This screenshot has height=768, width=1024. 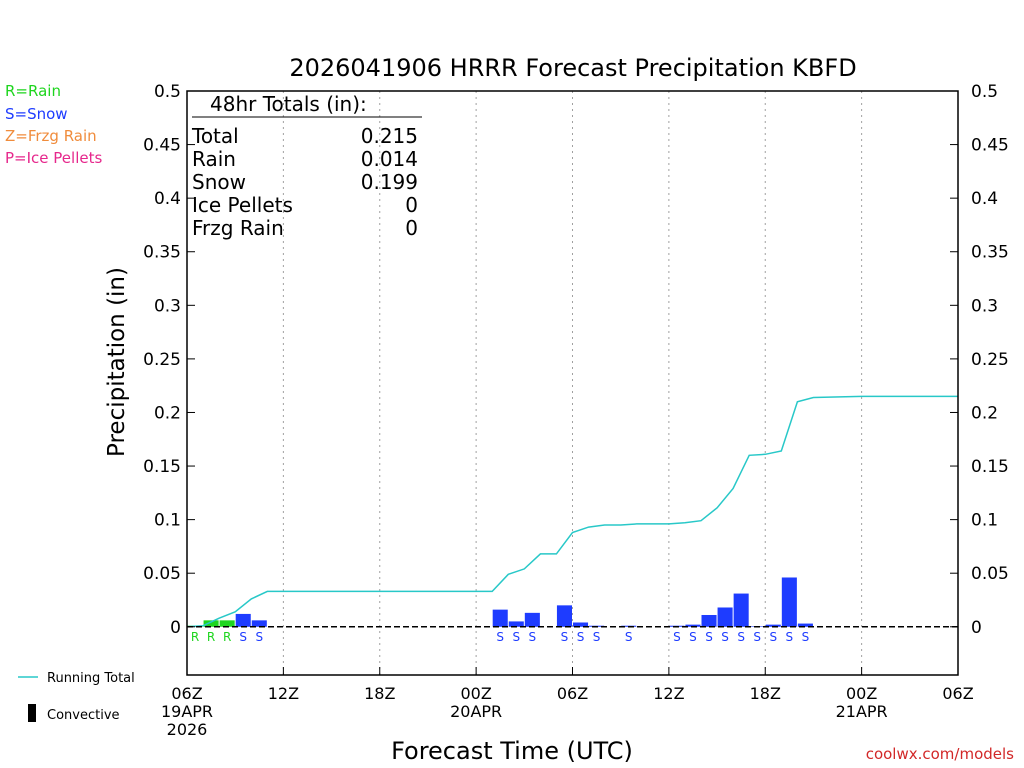 I want to click on legend-ice-pellets: P=Ice Pellets, so click(x=53, y=158).